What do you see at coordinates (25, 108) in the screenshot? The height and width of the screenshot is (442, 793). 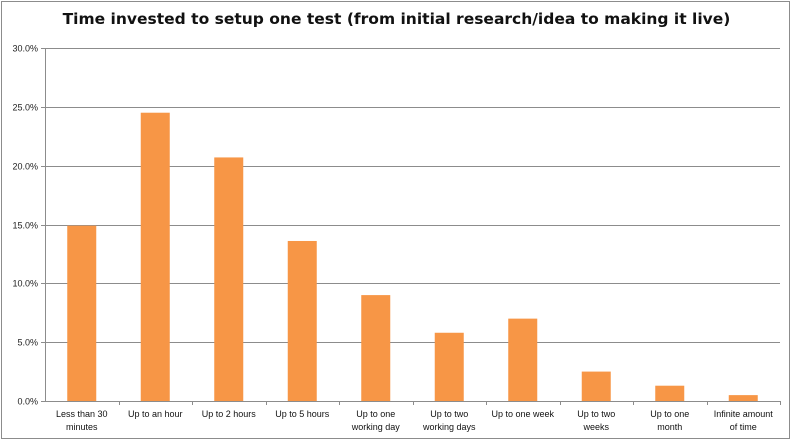 I see `y-tick-label: 25.0%` at bounding box center [25, 108].